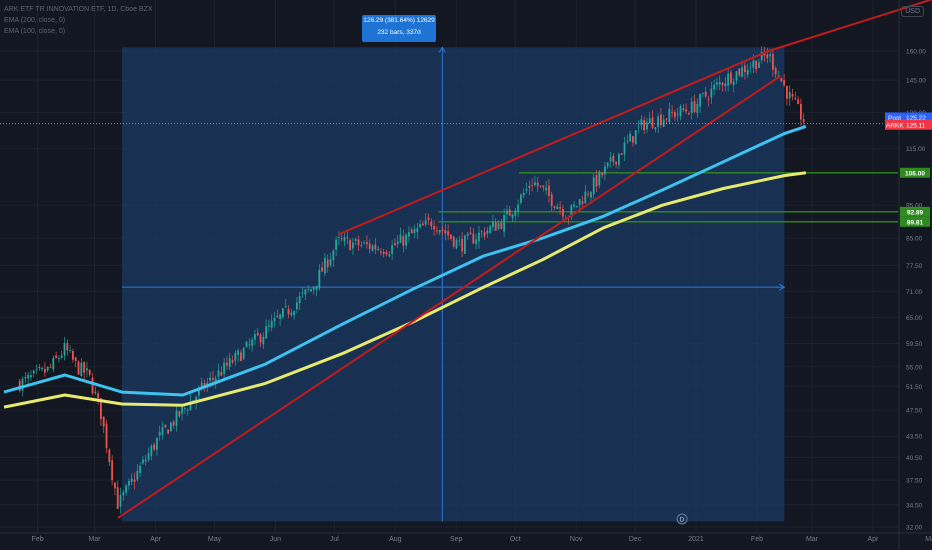  I want to click on ema-200-legend: EMA (200, close, 0), so click(35, 20).